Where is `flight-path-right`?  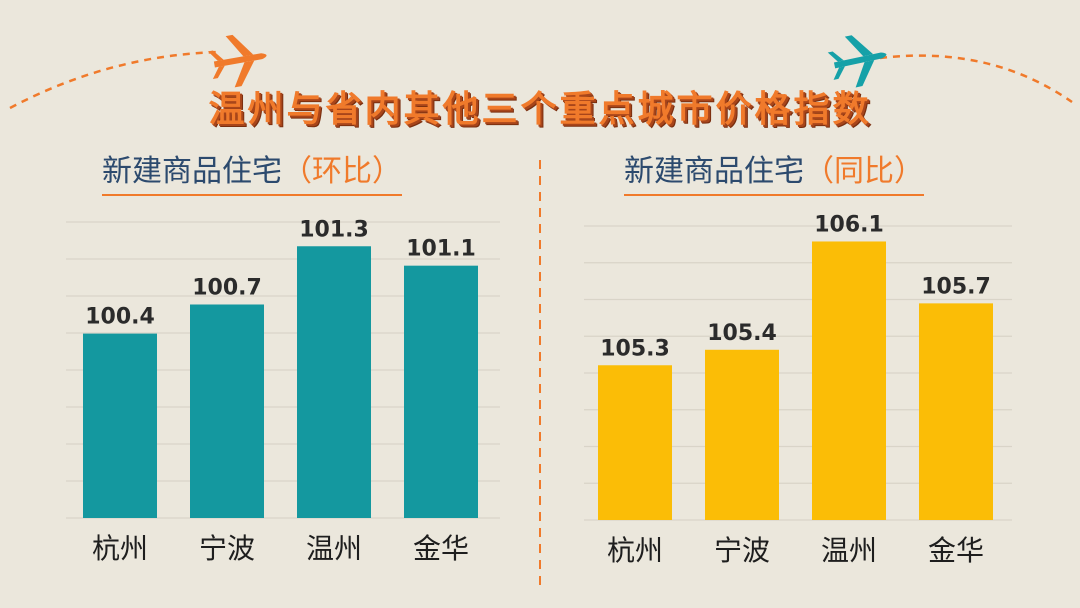
flight-path-right is located at coordinates (976, 79).